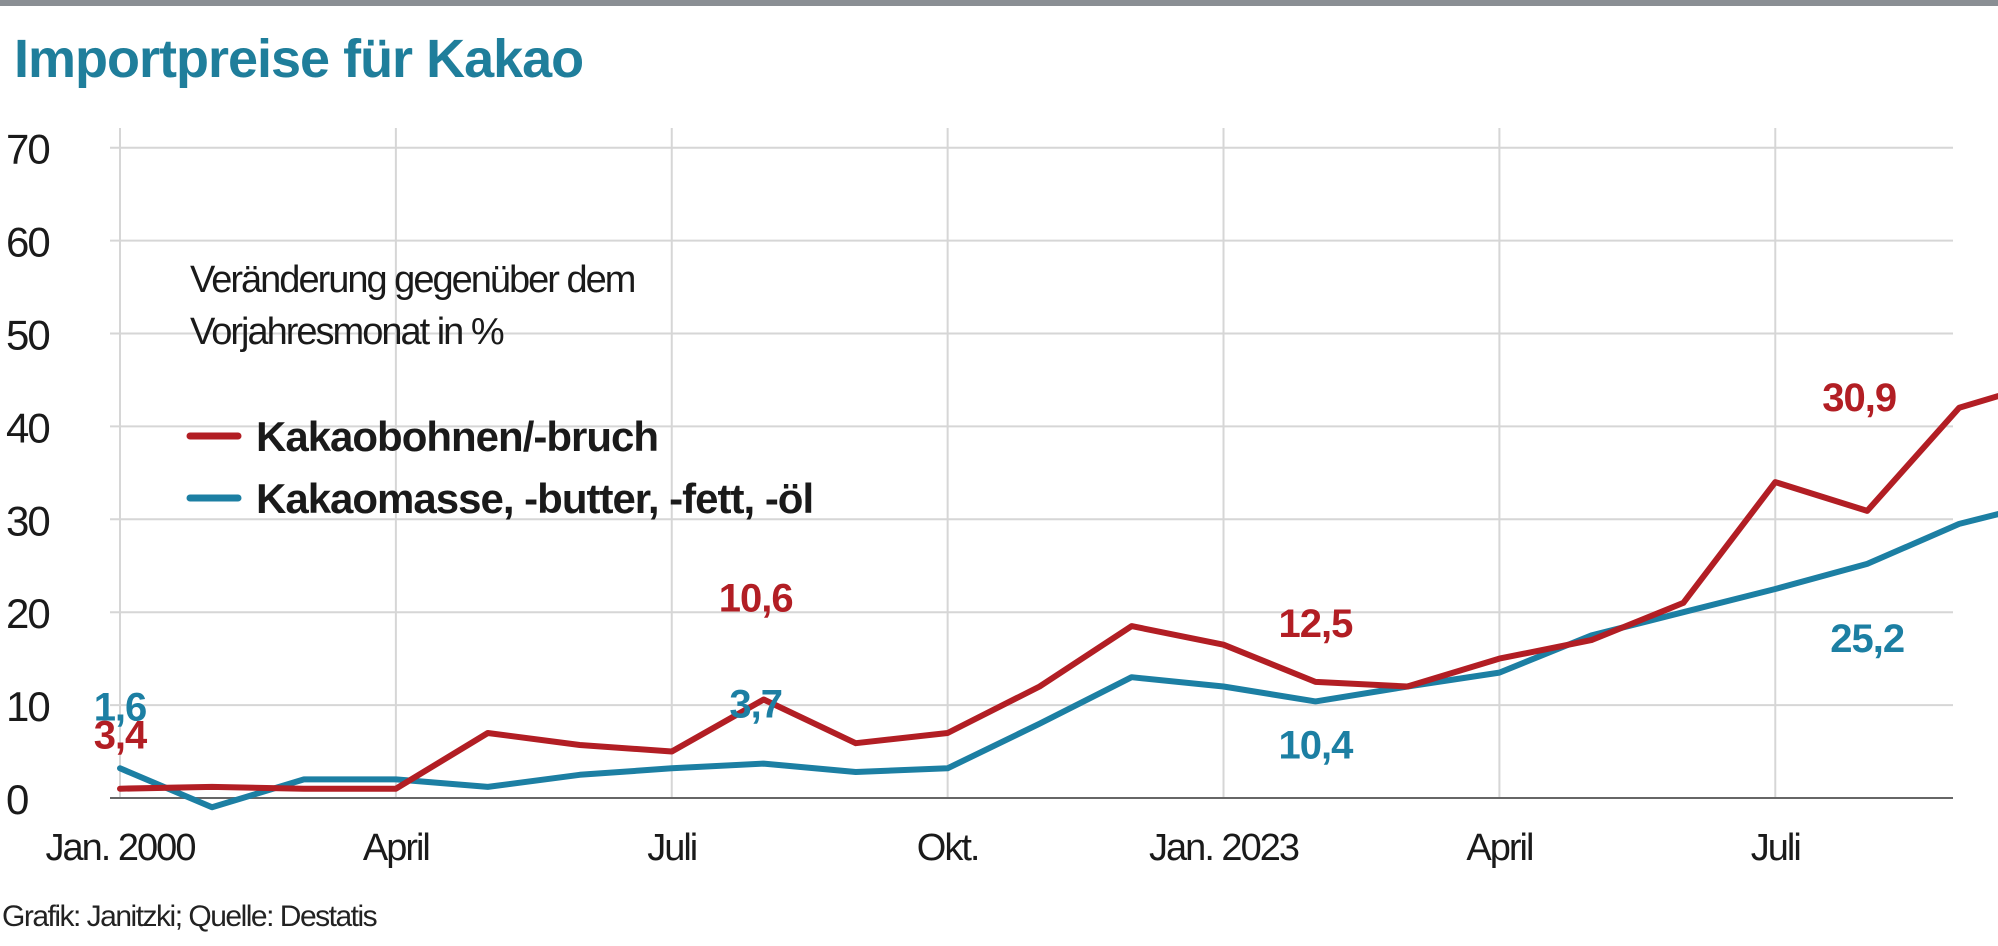  I want to click on y-tick-label: 30, so click(27, 520).